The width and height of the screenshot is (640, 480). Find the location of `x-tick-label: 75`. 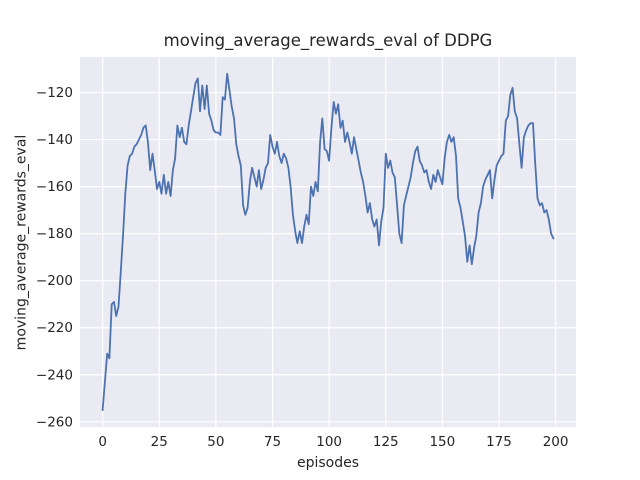

x-tick-label: 75 is located at coordinates (272, 442).